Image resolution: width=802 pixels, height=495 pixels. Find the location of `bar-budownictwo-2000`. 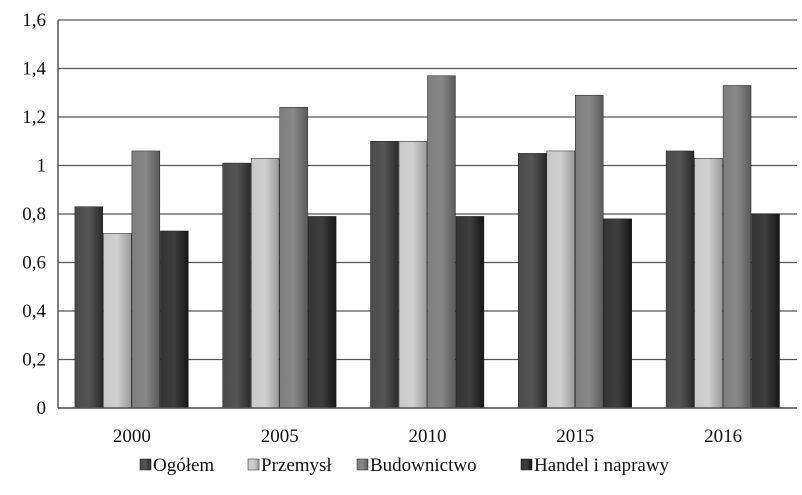

bar-budownictwo-2000 is located at coordinates (146, 279).